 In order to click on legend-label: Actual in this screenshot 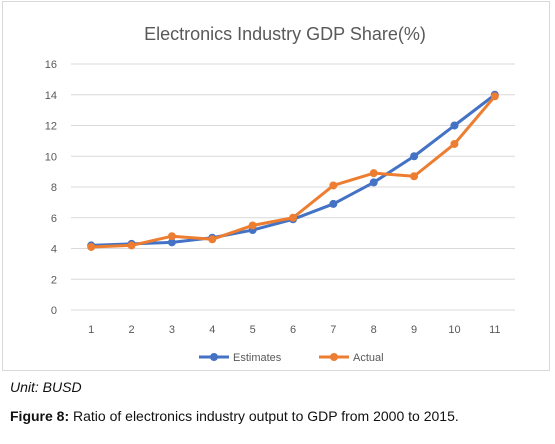, I will do `click(368, 358)`.